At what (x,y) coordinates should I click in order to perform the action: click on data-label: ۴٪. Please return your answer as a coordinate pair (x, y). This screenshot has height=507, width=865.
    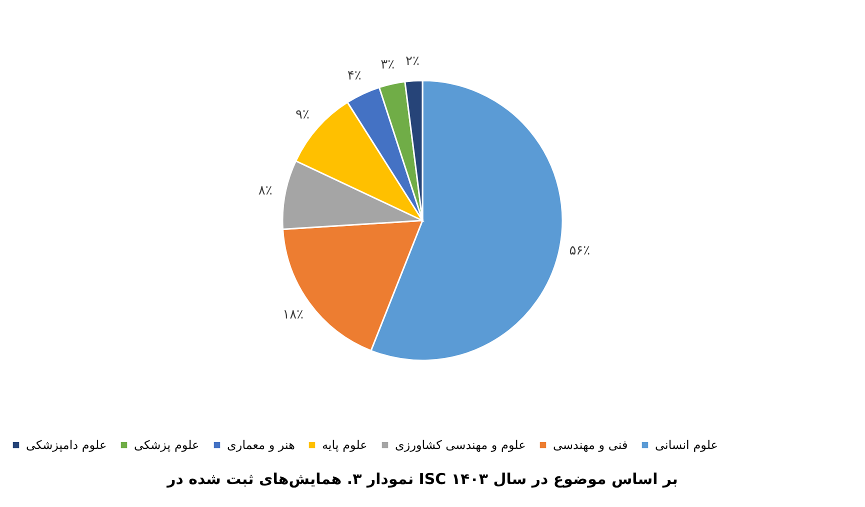
    Looking at the image, I should click on (354, 76).